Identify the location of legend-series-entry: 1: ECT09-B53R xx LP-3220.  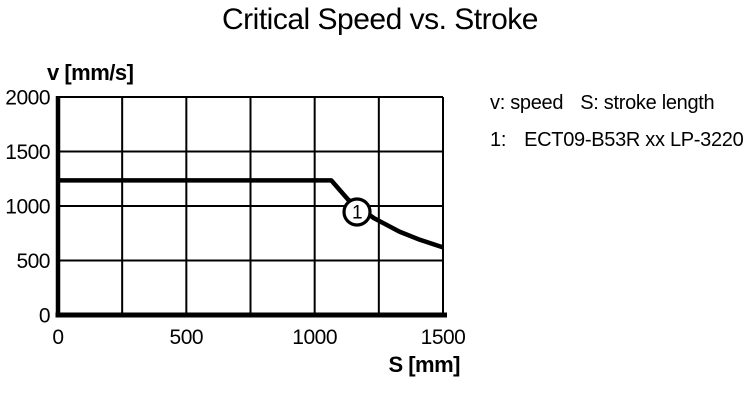
(617, 140).